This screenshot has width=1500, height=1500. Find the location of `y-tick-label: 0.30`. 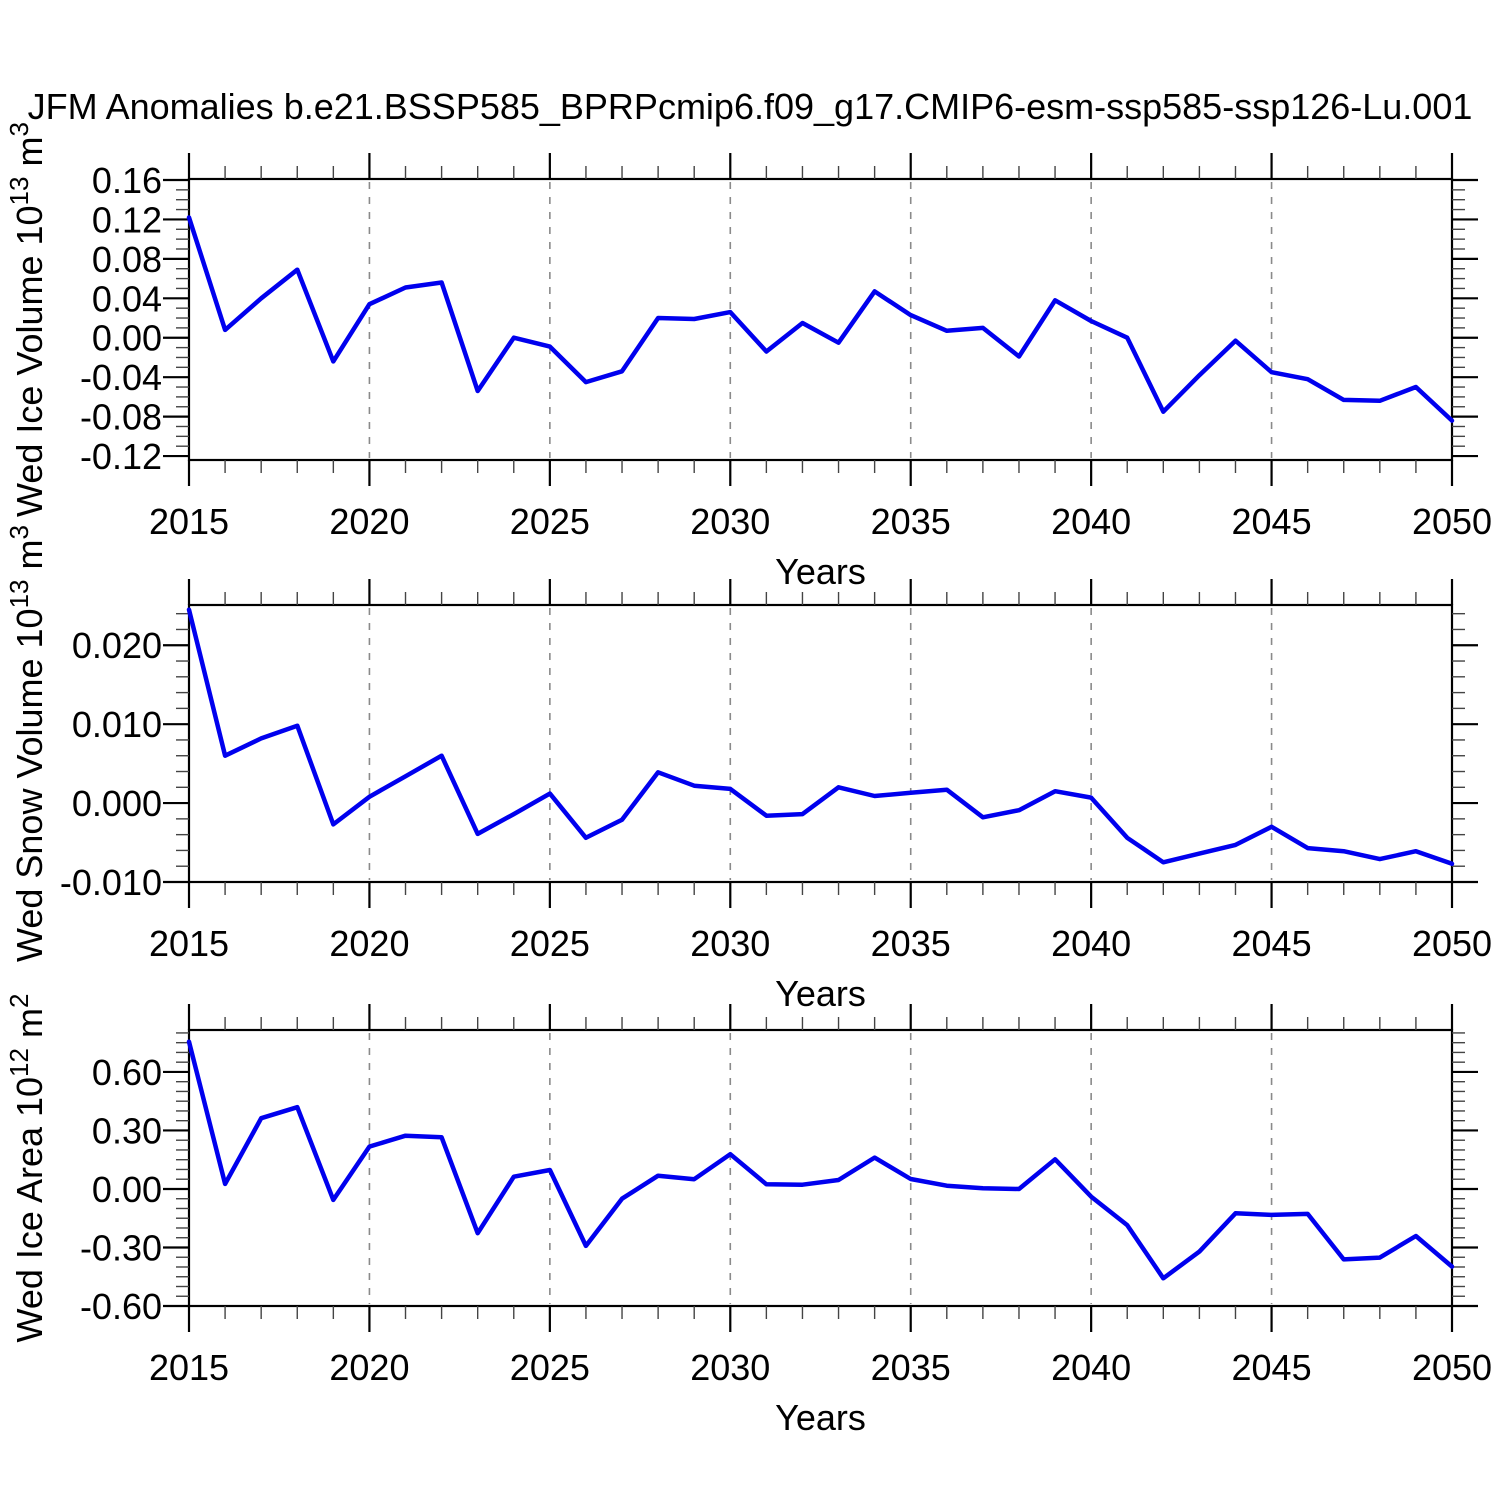

y-tick-label: 0.30 is located at coordinates (127, 1130).